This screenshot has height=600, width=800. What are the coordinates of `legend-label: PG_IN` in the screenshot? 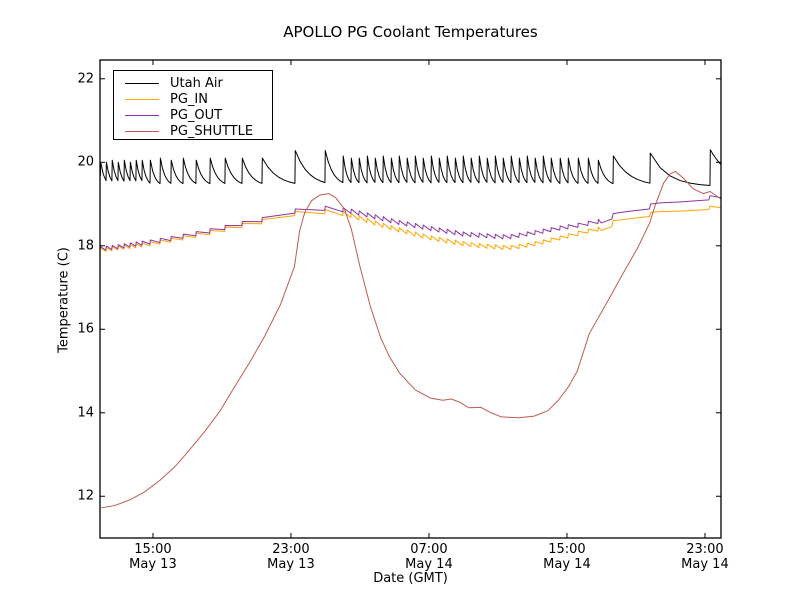 It's located at (189, 99).